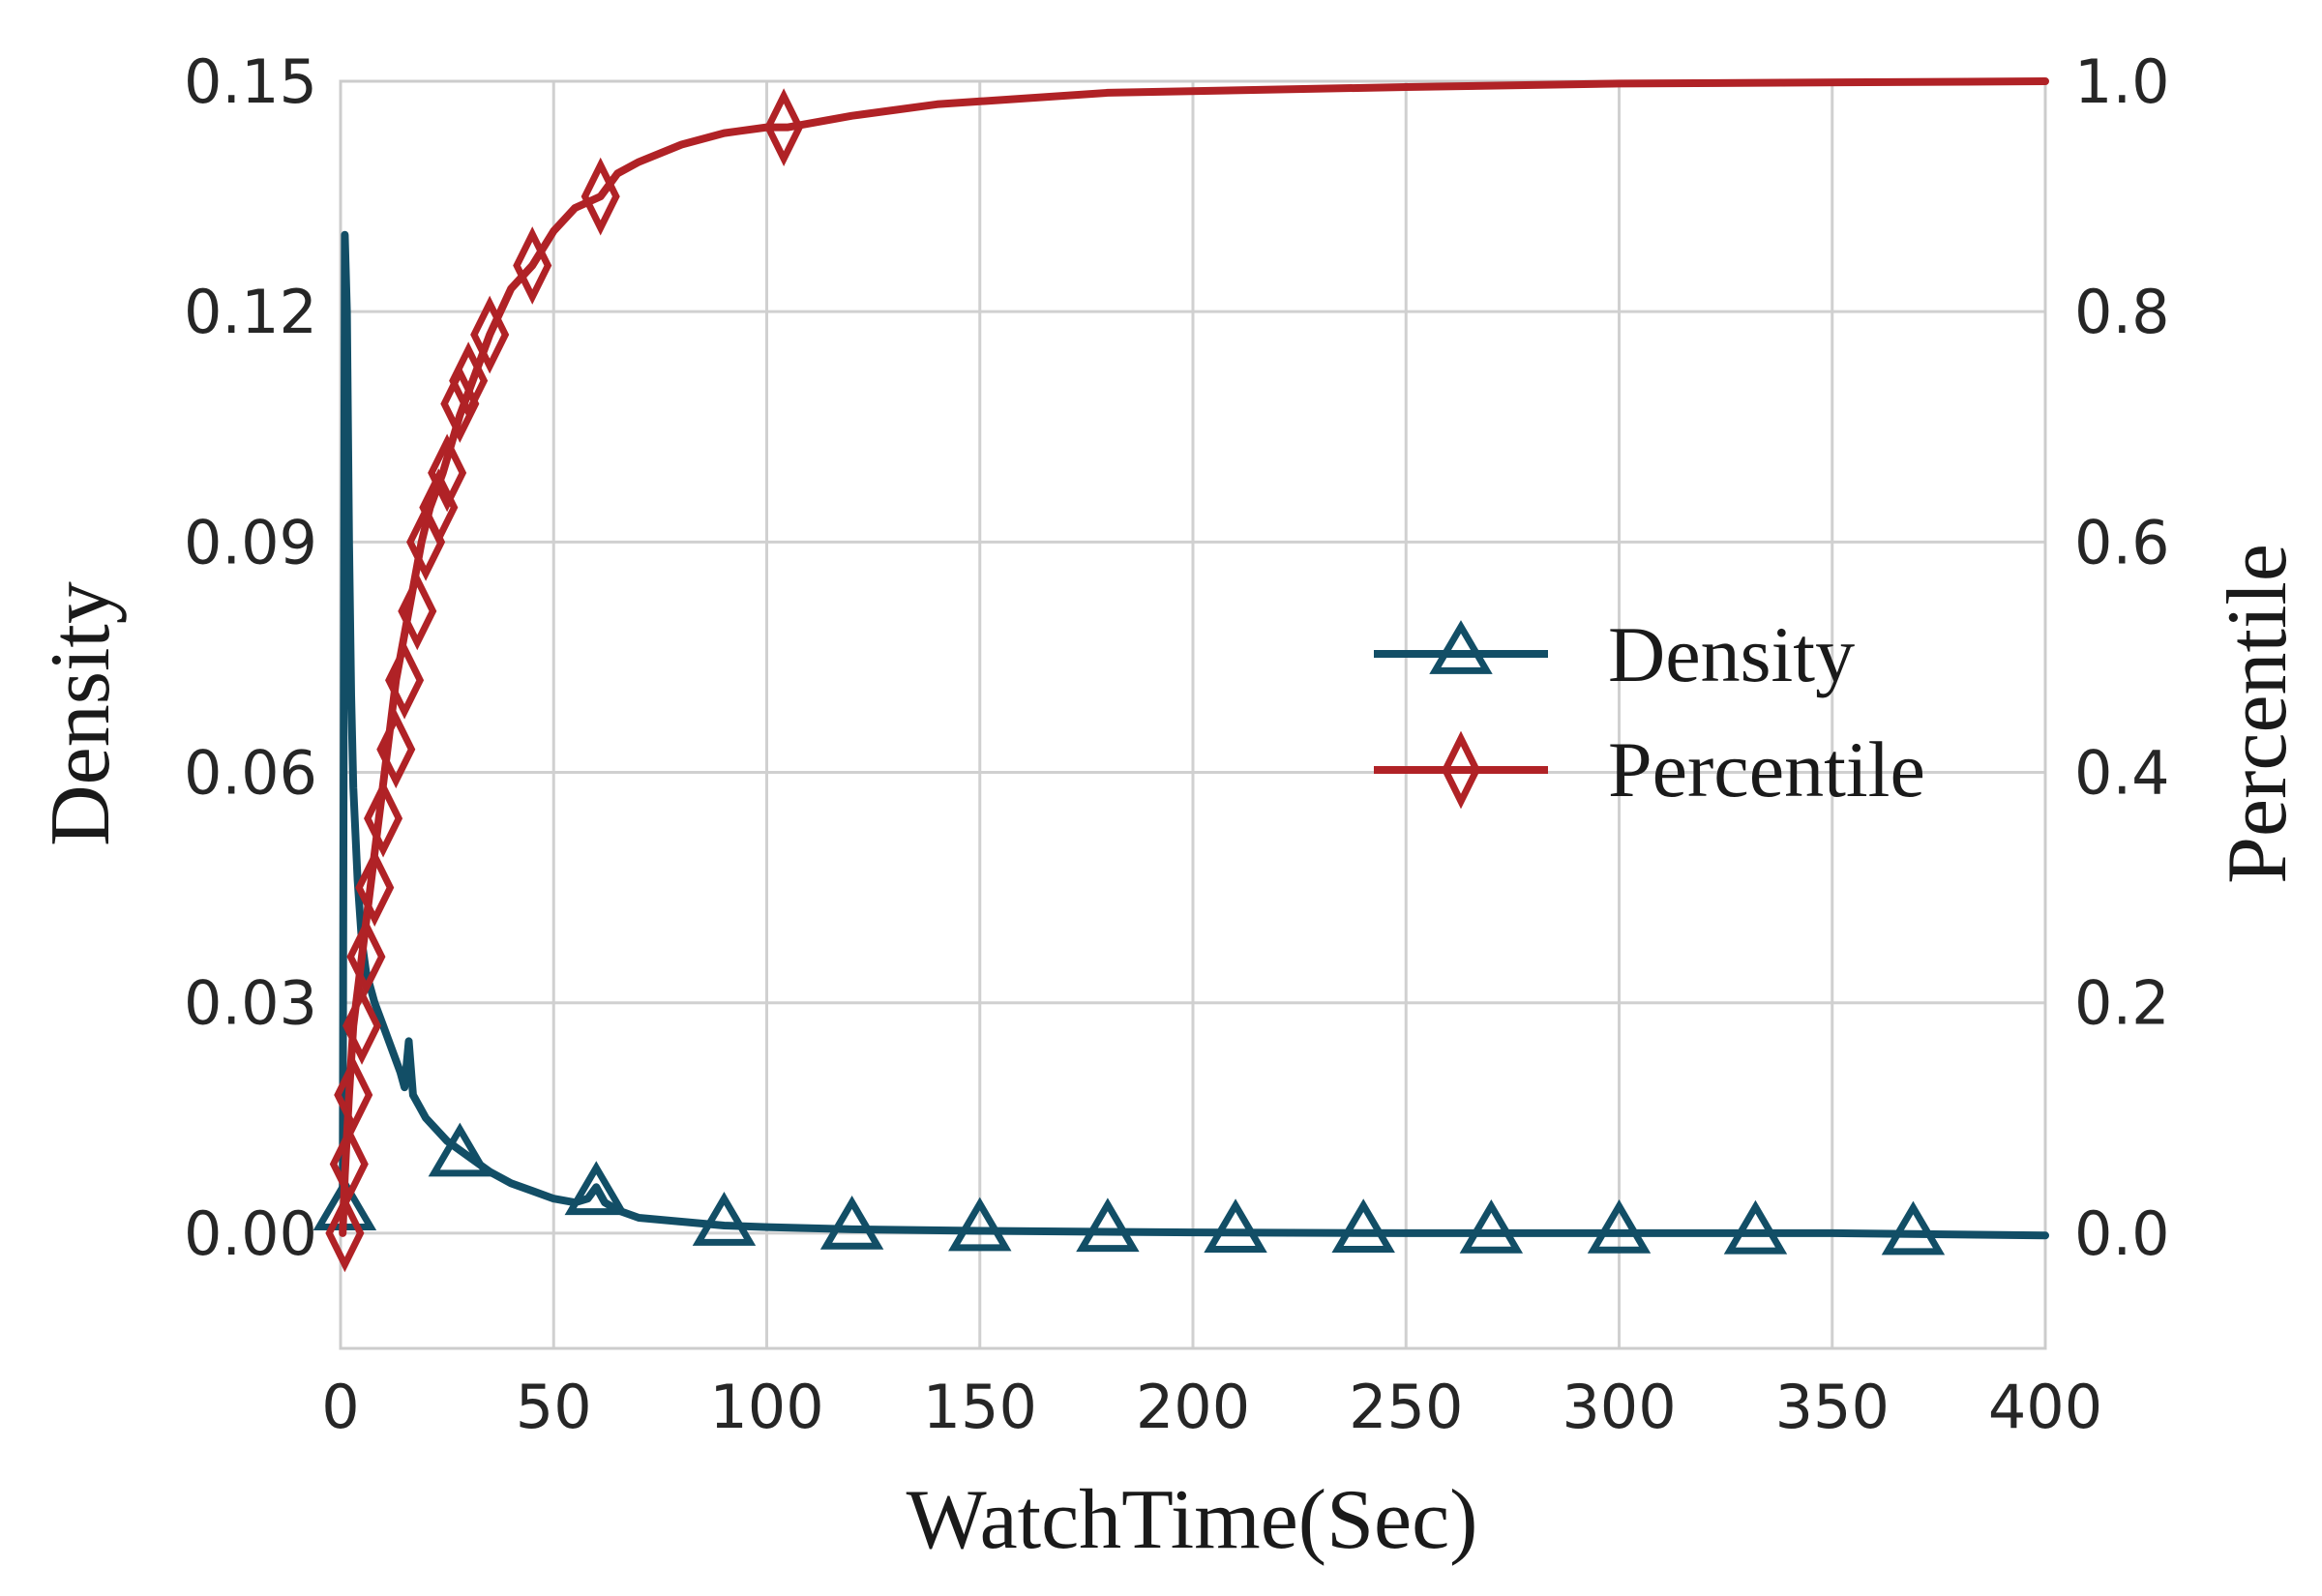  What do you see at coordinates (980, 1407) in the screenshot?
I see `x-tick-label: 150` at bounding box center [980, 1407].